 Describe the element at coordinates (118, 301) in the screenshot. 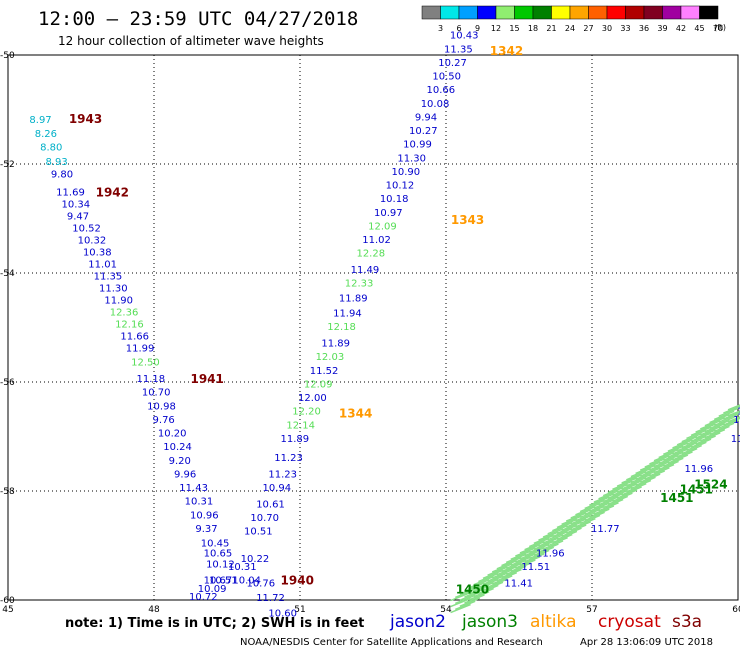

I see `wave-height-point: 11.90` at that location.